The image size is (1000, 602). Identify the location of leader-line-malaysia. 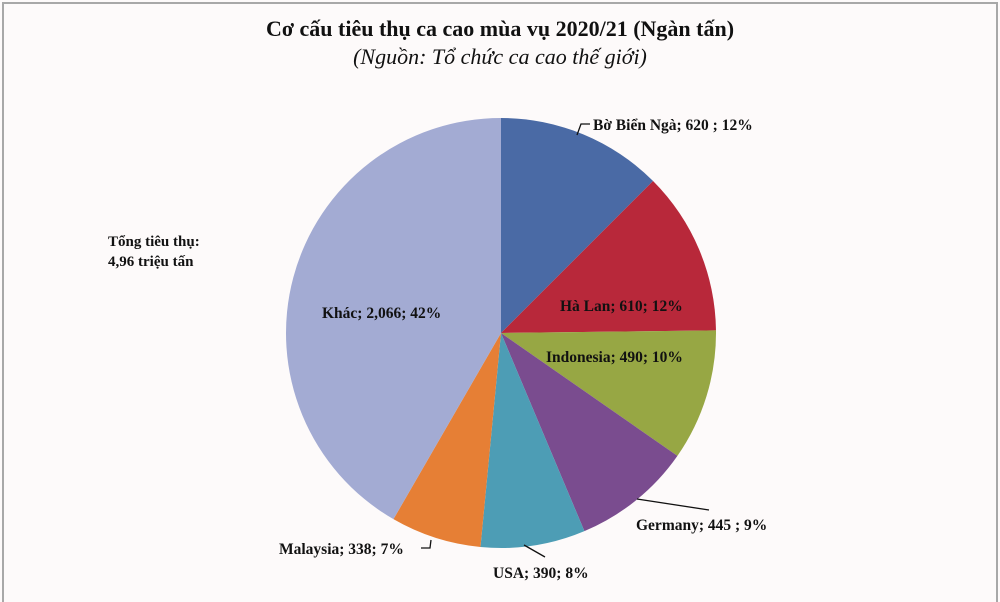
(426, 544).